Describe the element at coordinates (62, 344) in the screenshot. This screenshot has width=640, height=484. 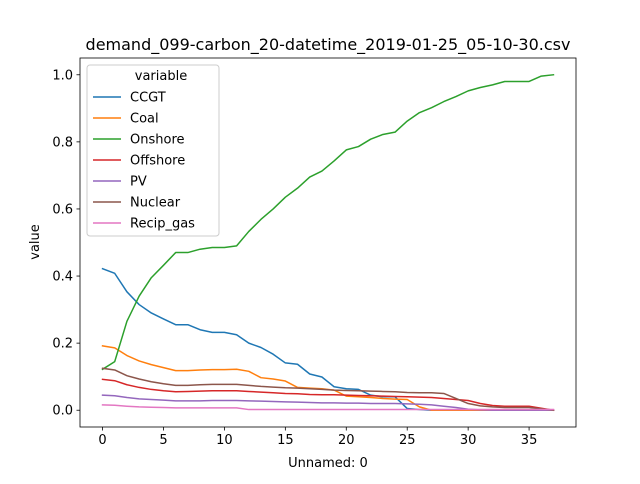
I see `y-tick-label: 0.2` at that location.